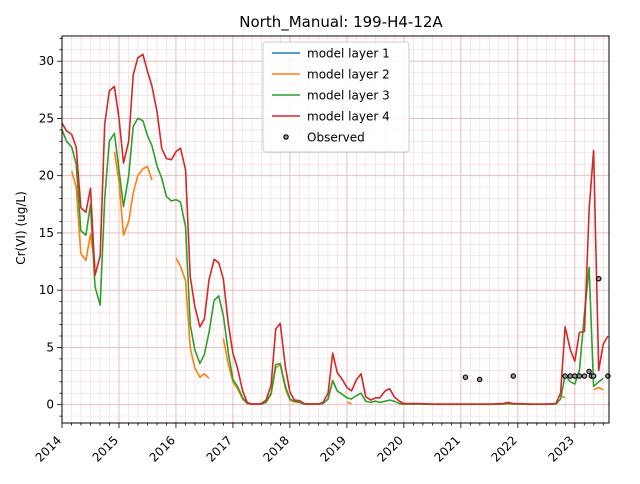  Describe the element at coordinates (389, 448) in the screenshot. I see `x-tick-label: 2020` at that location.